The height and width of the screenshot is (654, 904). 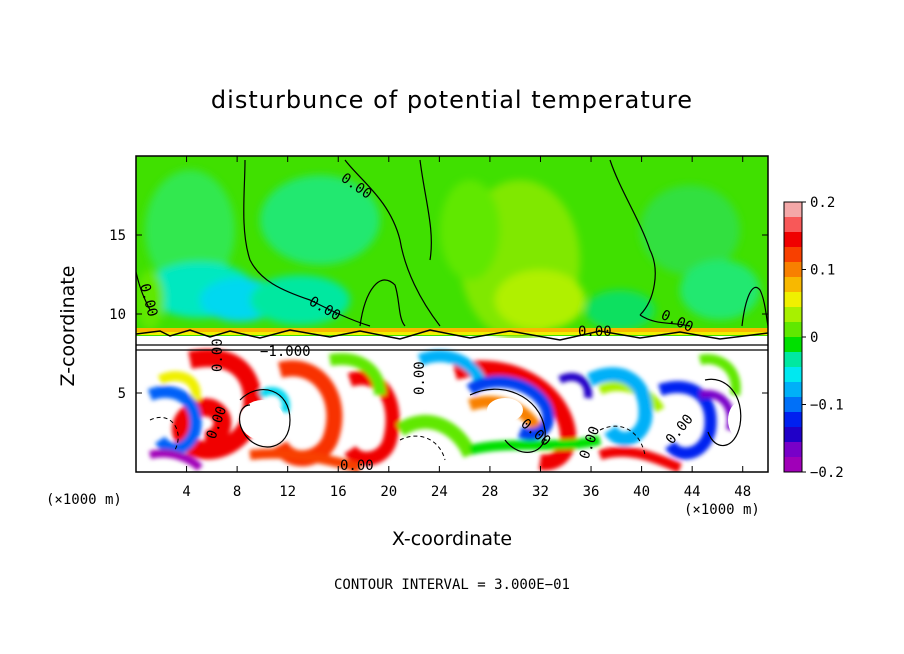 What do you see at coordinates (117, 315) in the screenshot?
I see `y-tick-label: 10` at bounding box center [117, 315].